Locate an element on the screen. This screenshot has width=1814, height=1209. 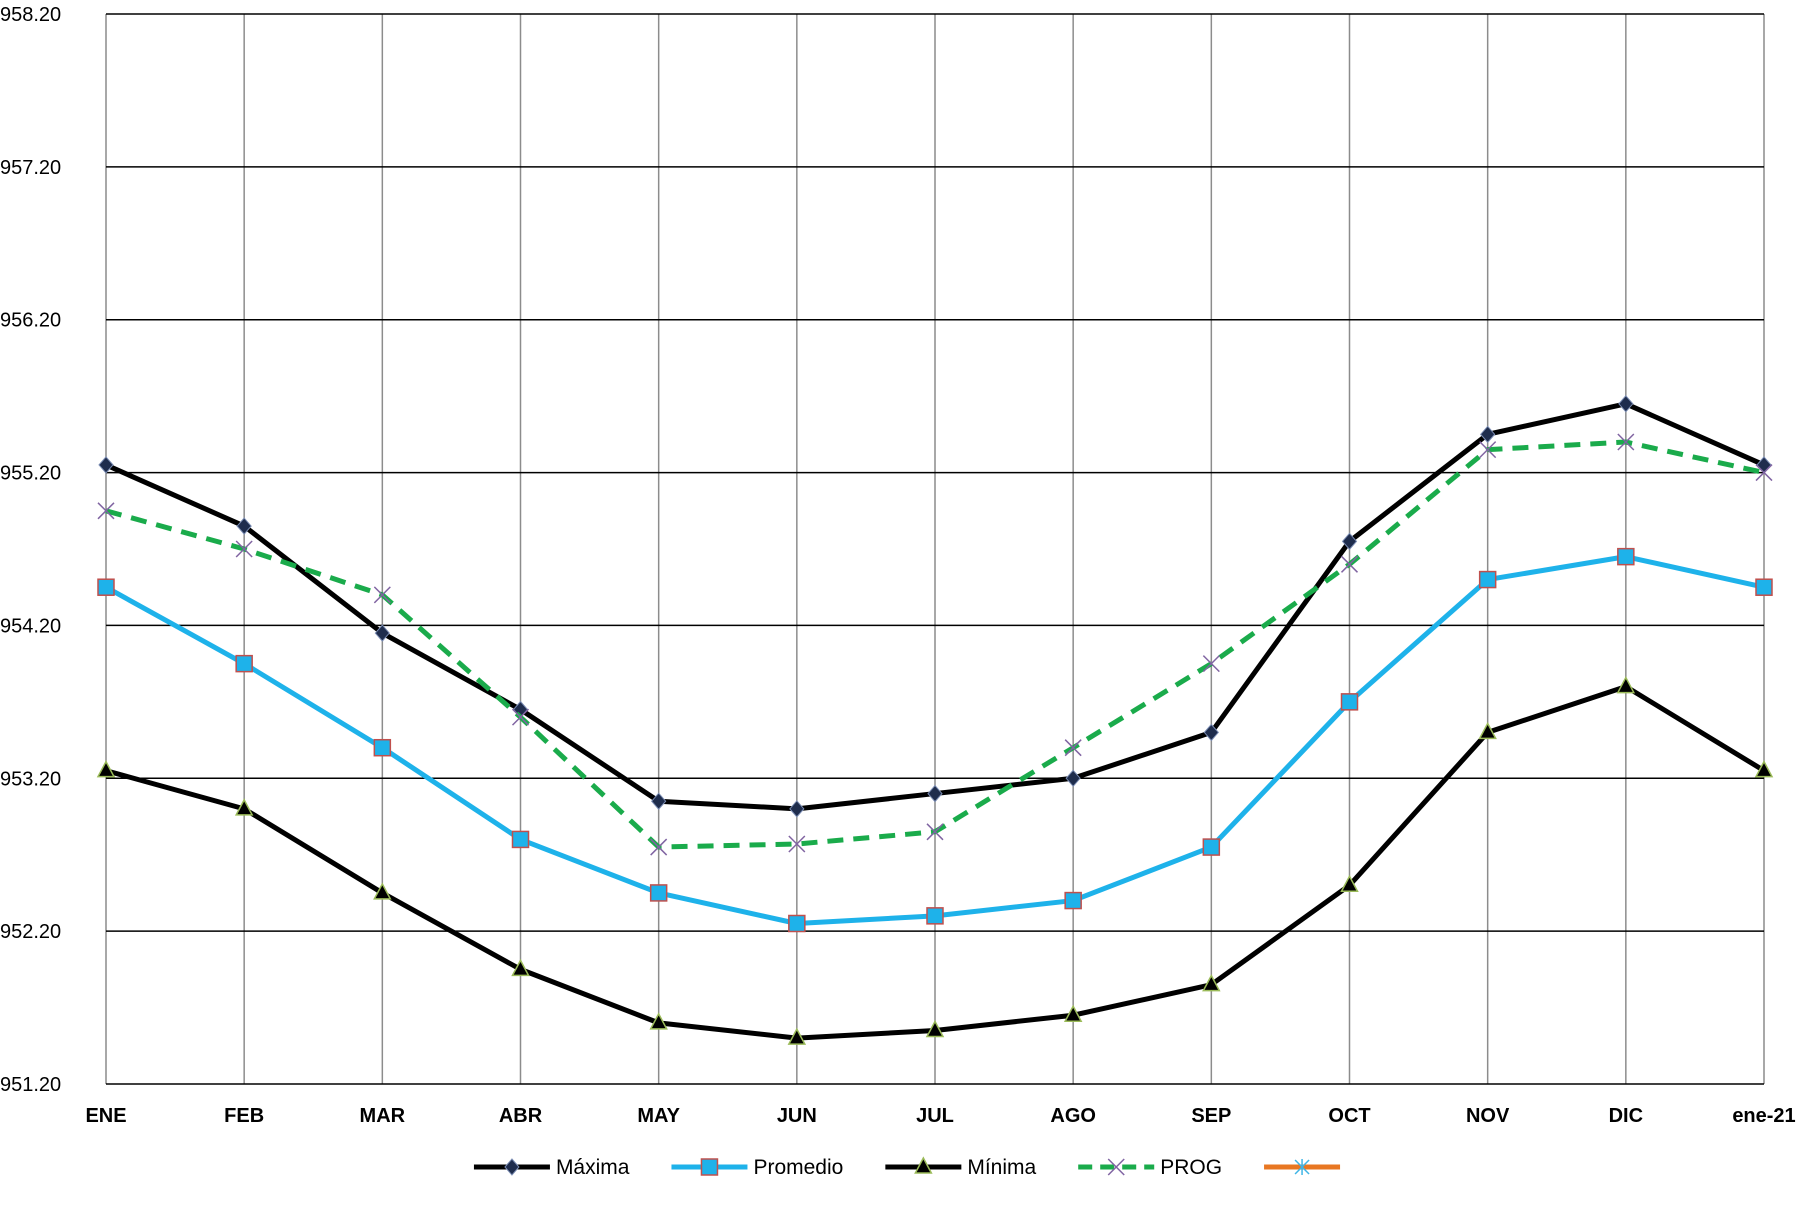
legend-label: Mínima is located at coordinates (1001, 1167).